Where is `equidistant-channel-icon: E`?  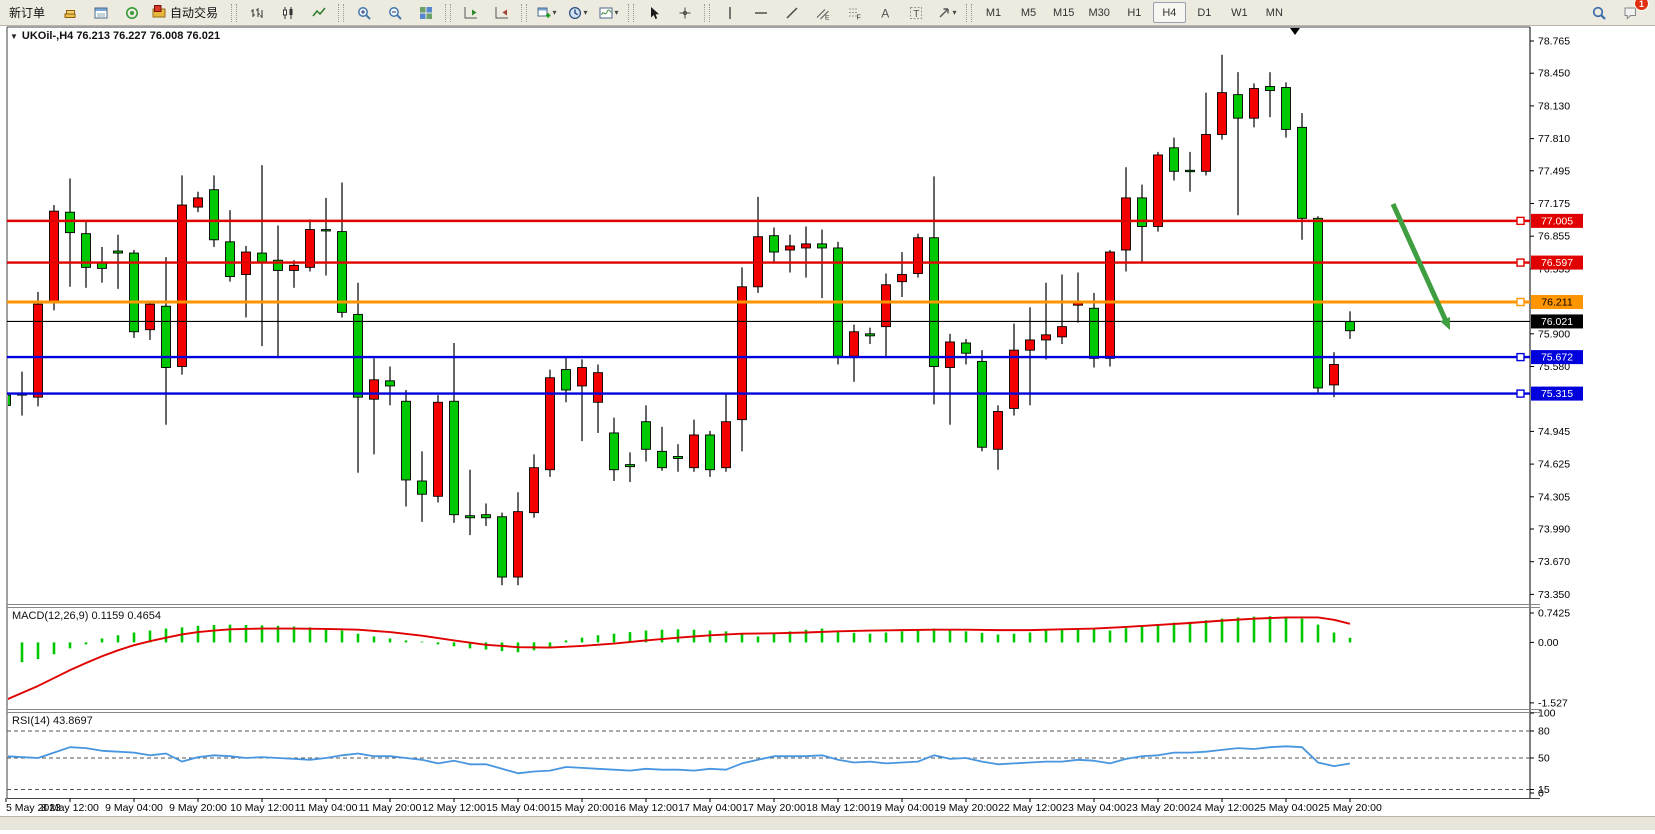 equidistant-channel-icon: E is located at coordinates (822, 12).